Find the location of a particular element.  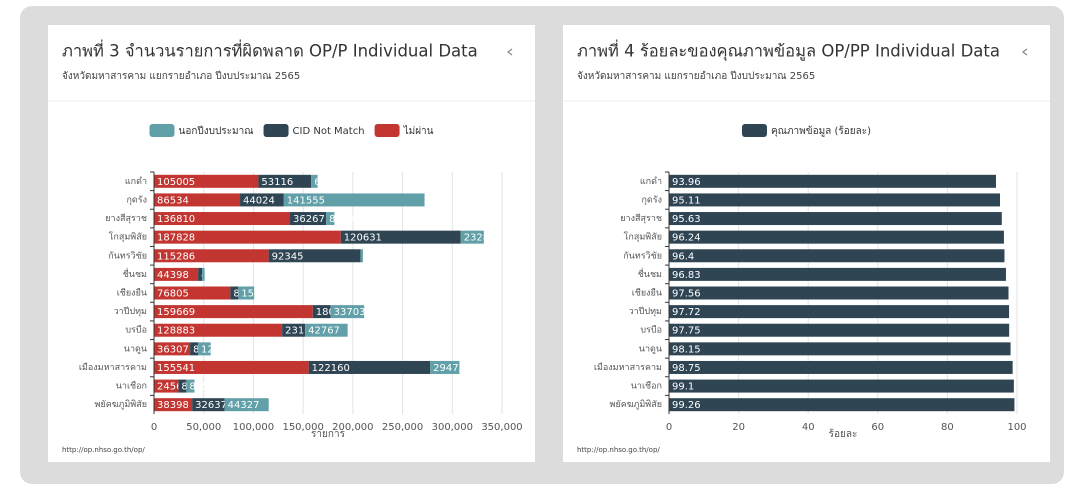

bar-label: 115286 is located at coordinates (176, 256).